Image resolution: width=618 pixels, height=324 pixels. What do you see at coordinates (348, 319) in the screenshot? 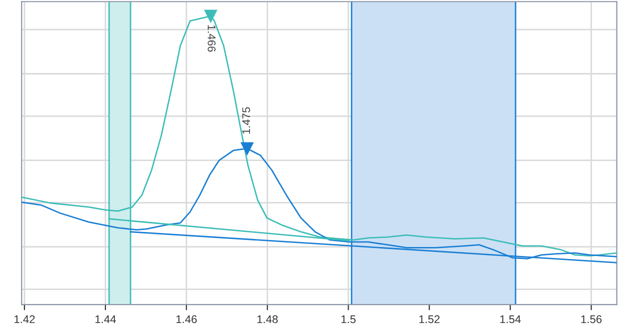
I see `x-tick-label: 1.5` at bounding box center [348, 319].